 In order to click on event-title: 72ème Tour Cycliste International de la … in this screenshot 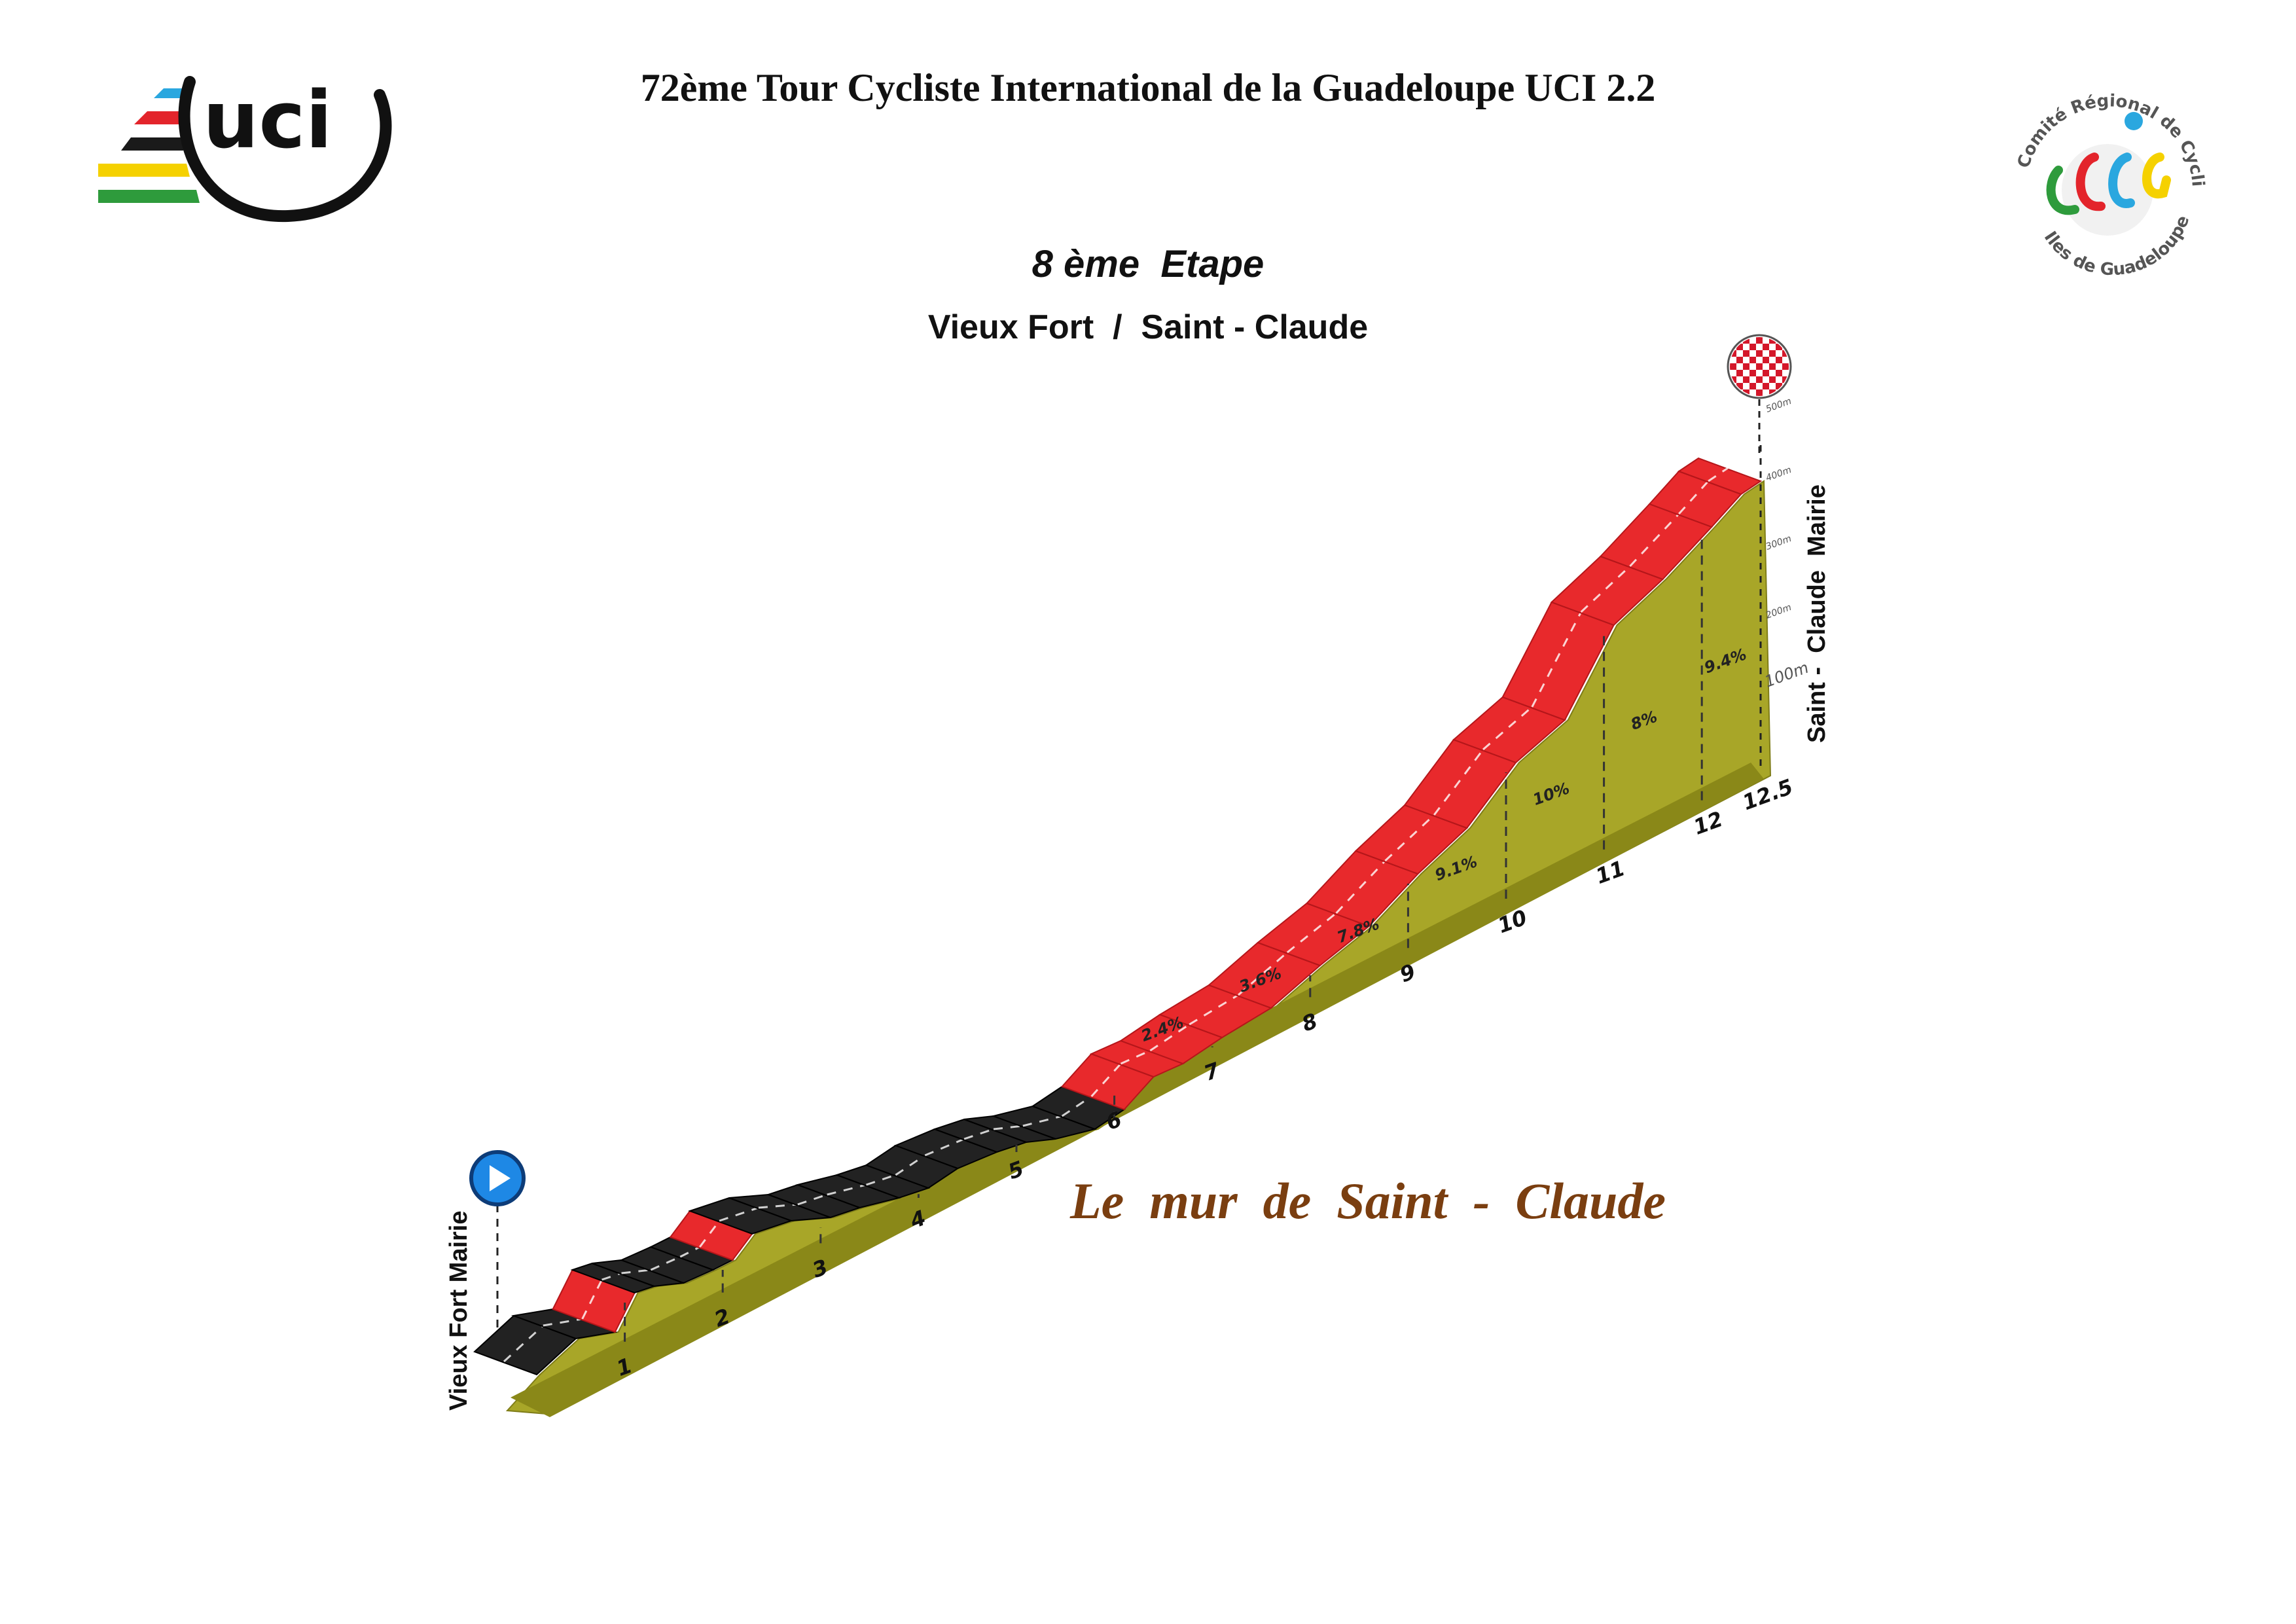, I will do `click(1148, 87)`.